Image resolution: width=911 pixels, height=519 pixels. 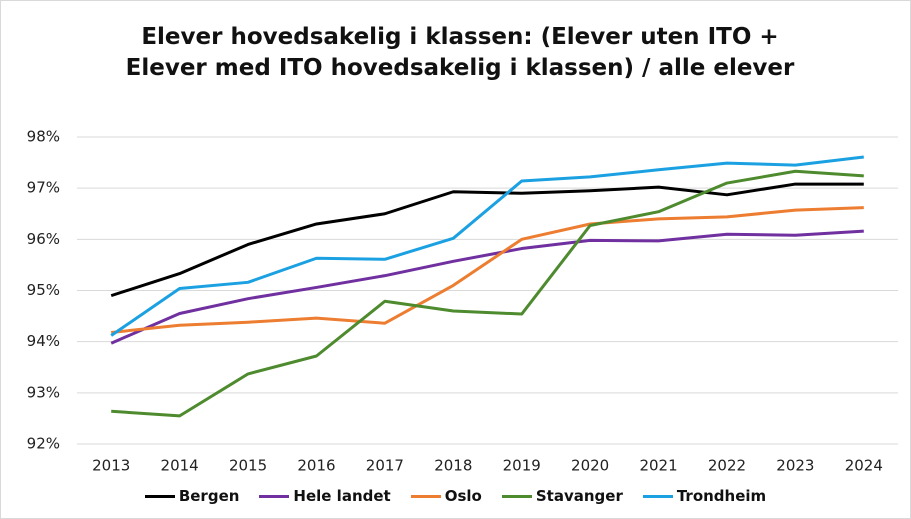 What do you see at coordinates (453, 466) in the screenshot?
I see `x-tick-label: 2018` at bounding box center [453, 466].